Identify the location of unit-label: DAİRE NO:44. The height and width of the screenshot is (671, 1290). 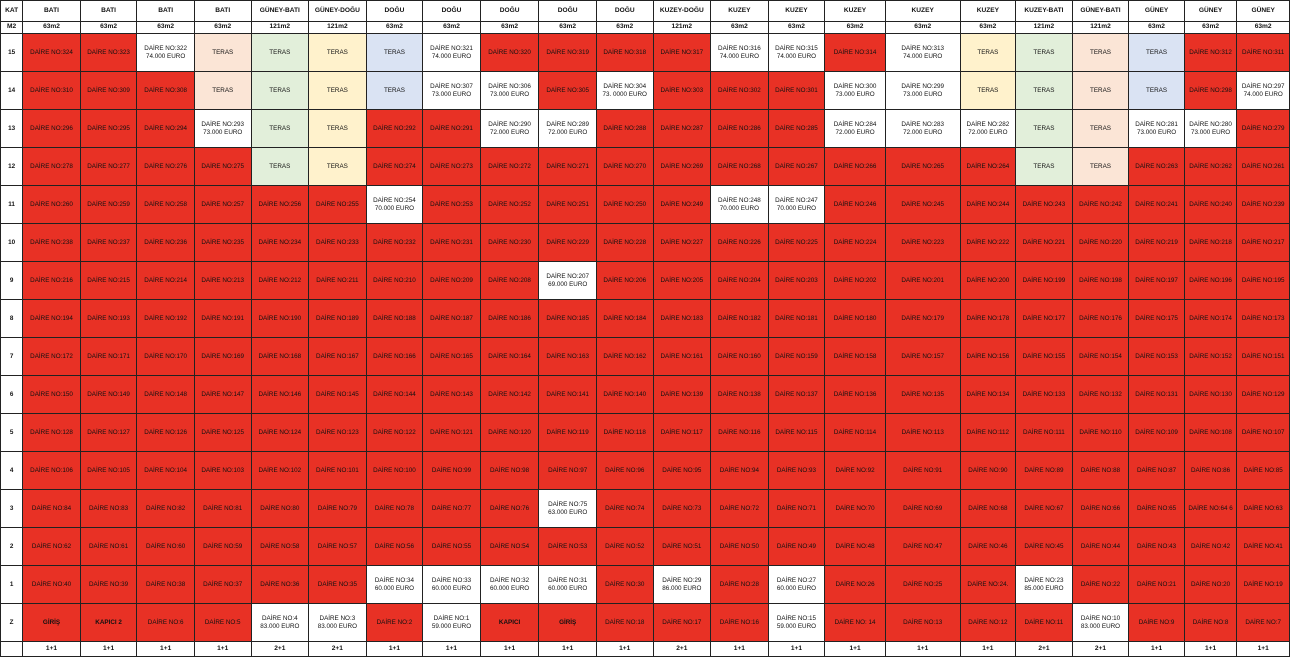
(1100, 546).